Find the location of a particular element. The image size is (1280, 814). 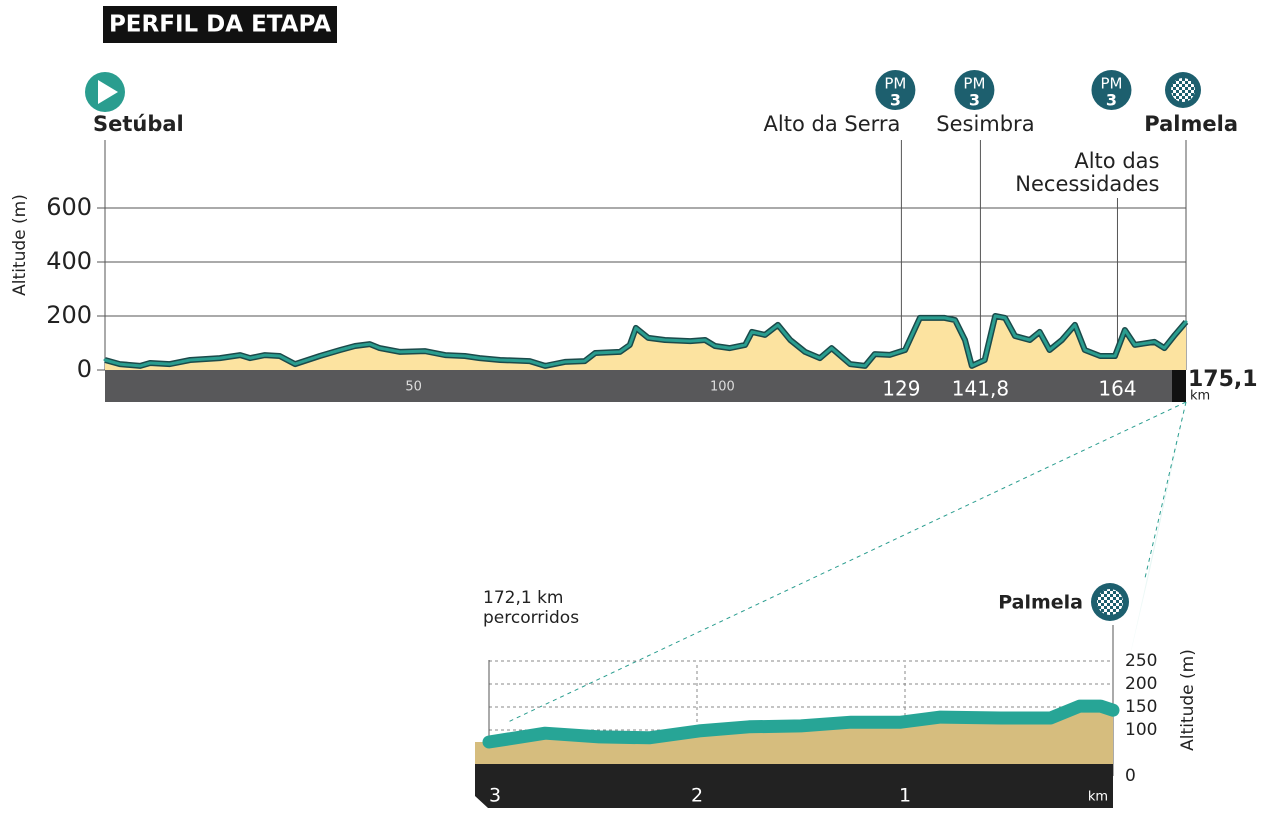

start-arrow is located at coordinates (108, 92).